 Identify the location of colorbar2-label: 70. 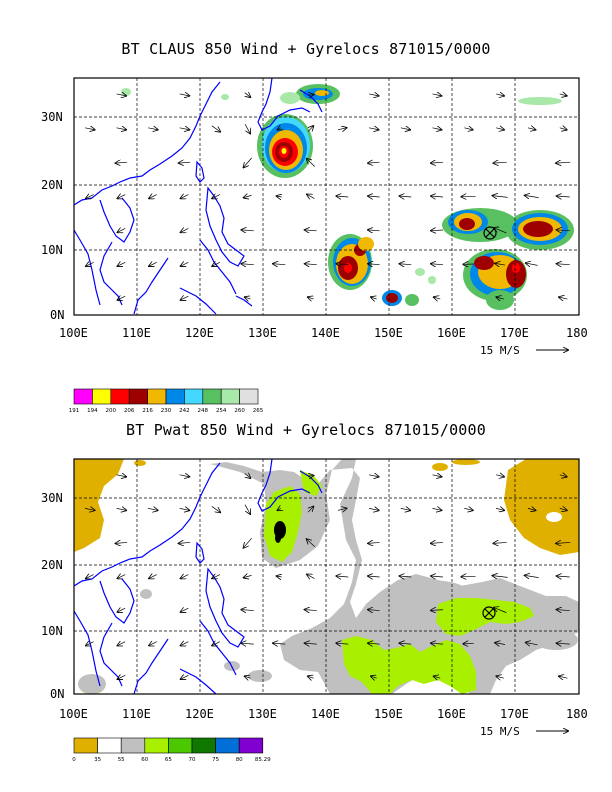
(192, 760).